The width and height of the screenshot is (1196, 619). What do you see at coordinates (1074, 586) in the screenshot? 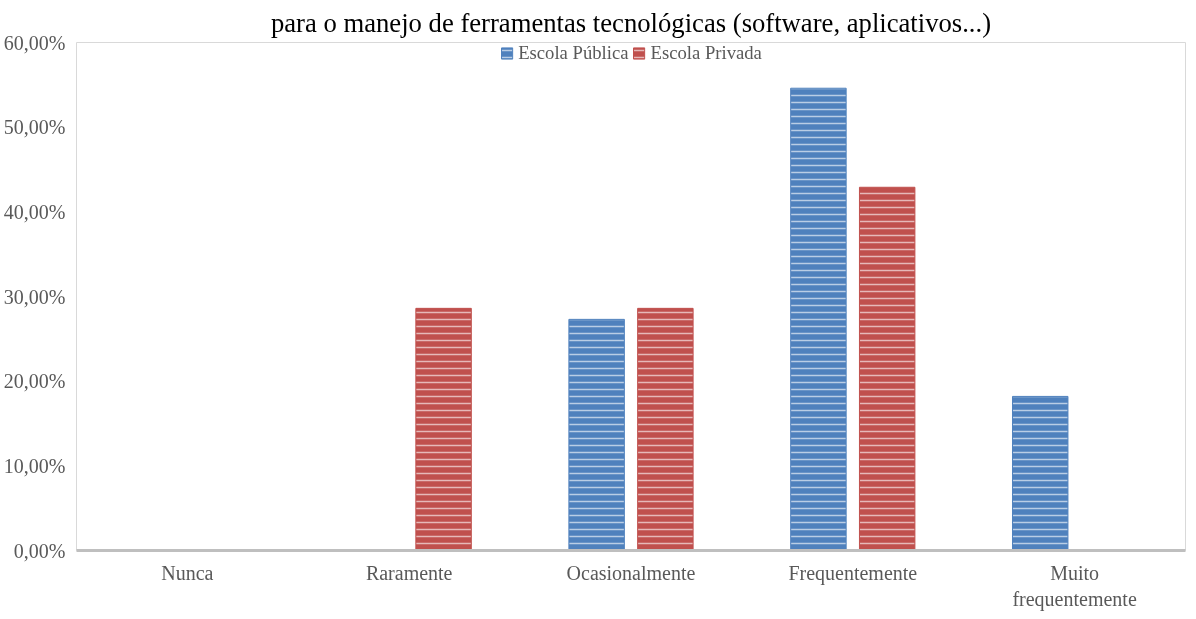
I see `x-tick-label: Muito frequentemente` at bounding box center [1074, 586].